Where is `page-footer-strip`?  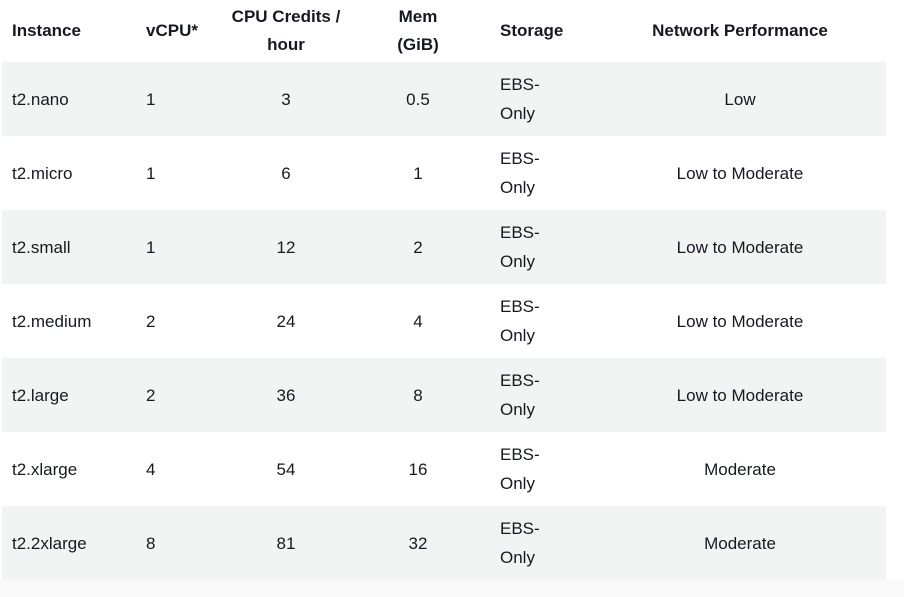
page-footer-strip is located at coordinates (452, 588).